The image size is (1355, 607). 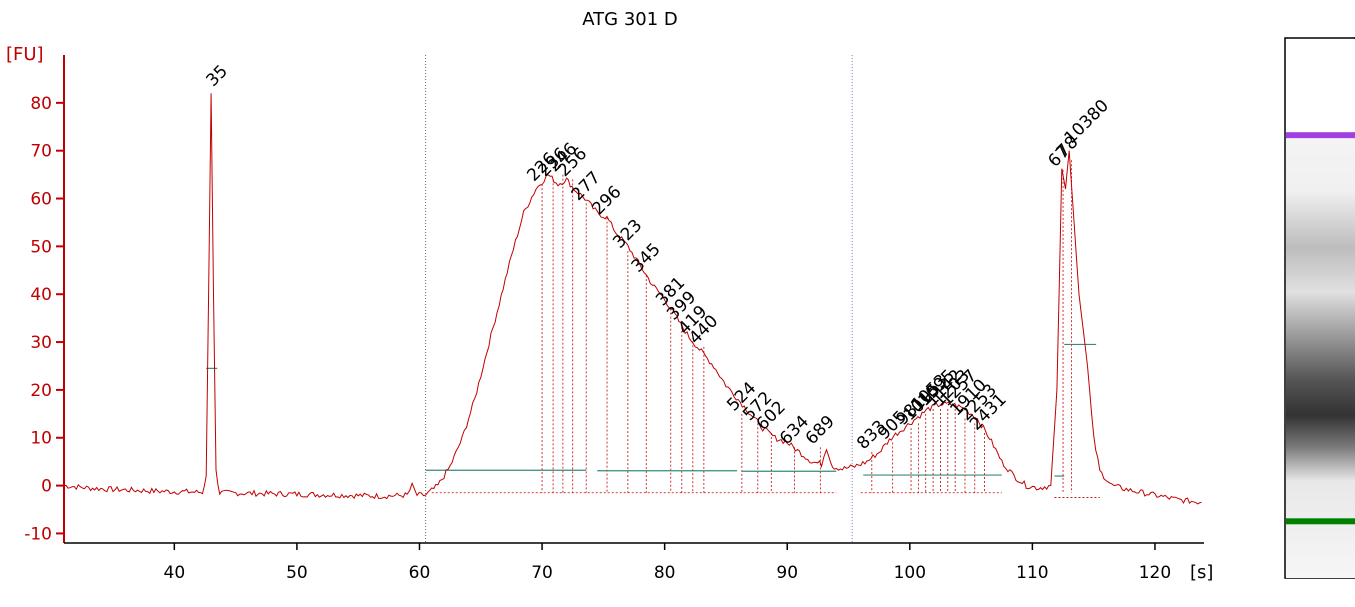 What do you see at coordinates (542, 573) in the screenshot?
I see `x-tick-label: 70` at bounding box center [542, 573].